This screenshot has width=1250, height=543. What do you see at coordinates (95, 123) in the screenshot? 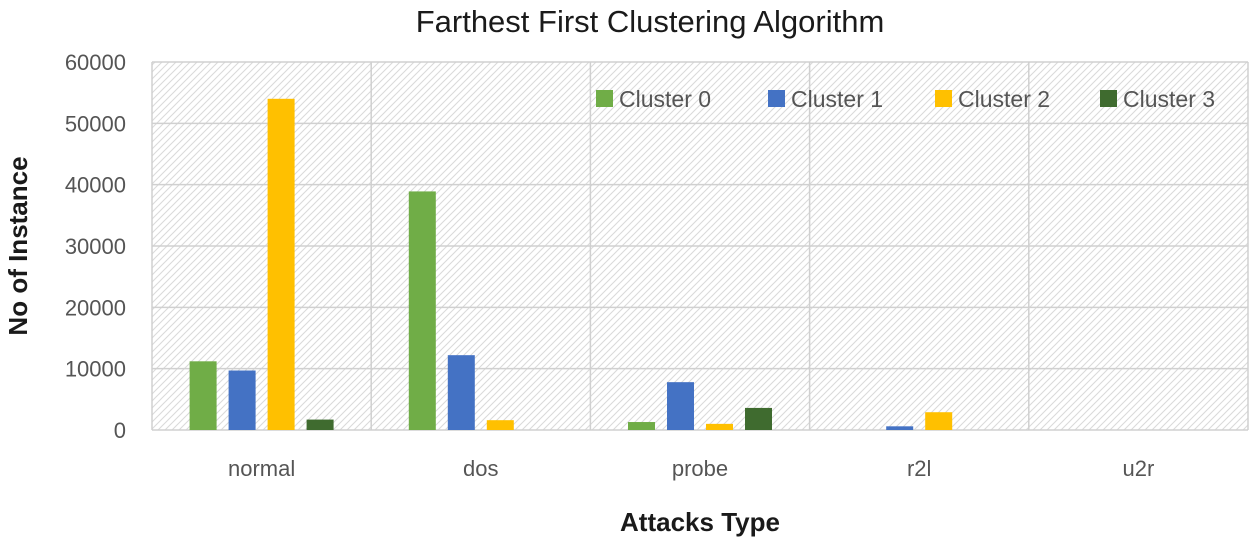
I see `y-tick-label: 50000` at bounding box center [95, 123].